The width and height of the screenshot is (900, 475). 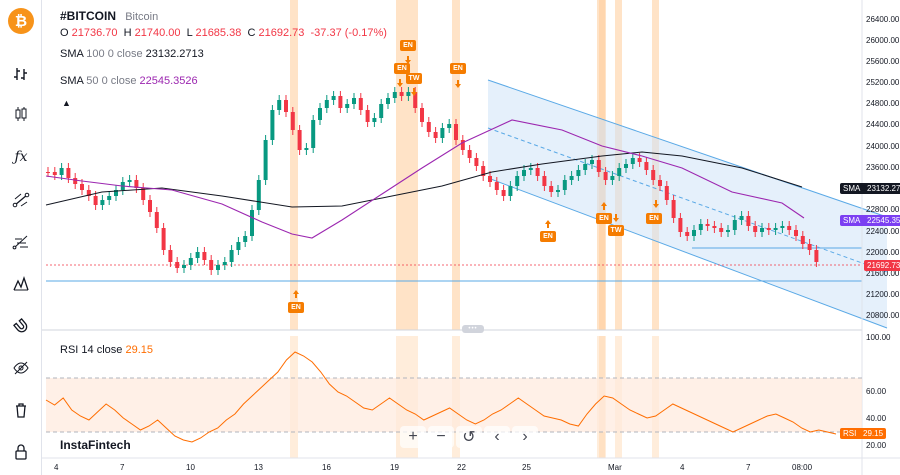 I want to click on sma50-legend: SMA 50 0 close 22545.3526, so click(x=129, y=81).